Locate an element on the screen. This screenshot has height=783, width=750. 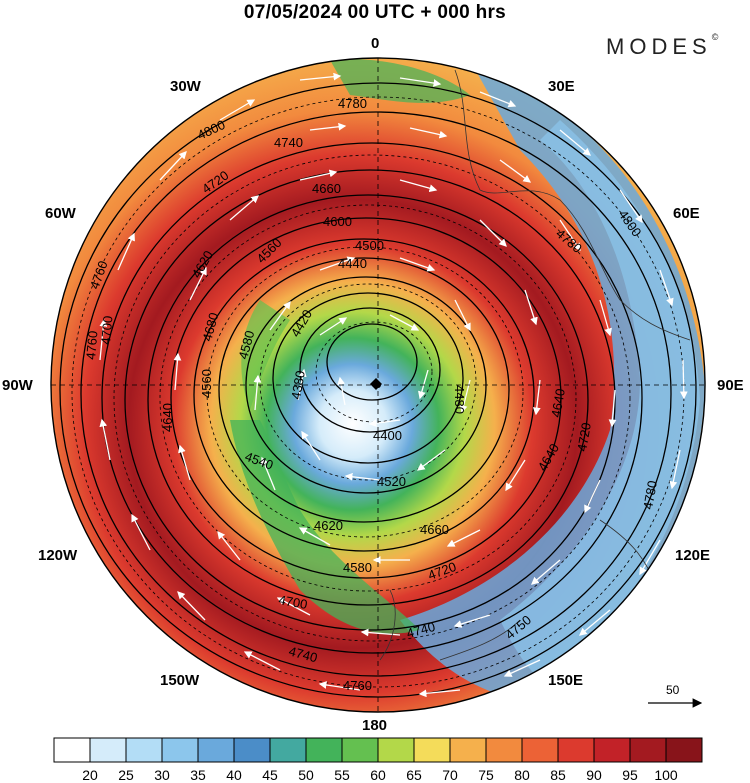
colorbar-tick-label: 80 is located at coordinates (522, 775).